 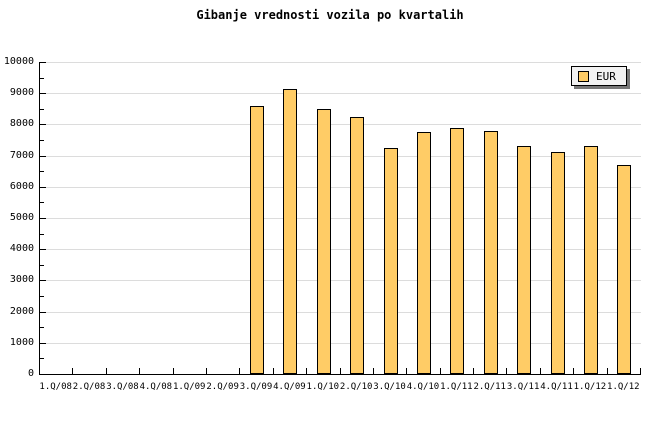 What do you see at coordinates (21, 217) in the screenshot?
I see `y-tick-label: 5000` at bounding box center [21, 217].